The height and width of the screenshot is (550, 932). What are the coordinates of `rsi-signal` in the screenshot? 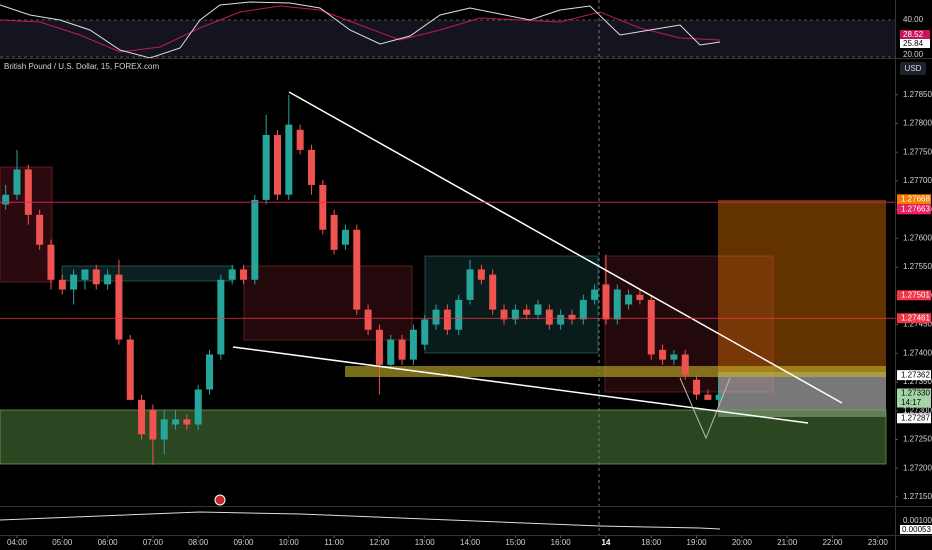 It's located at (360, 29).